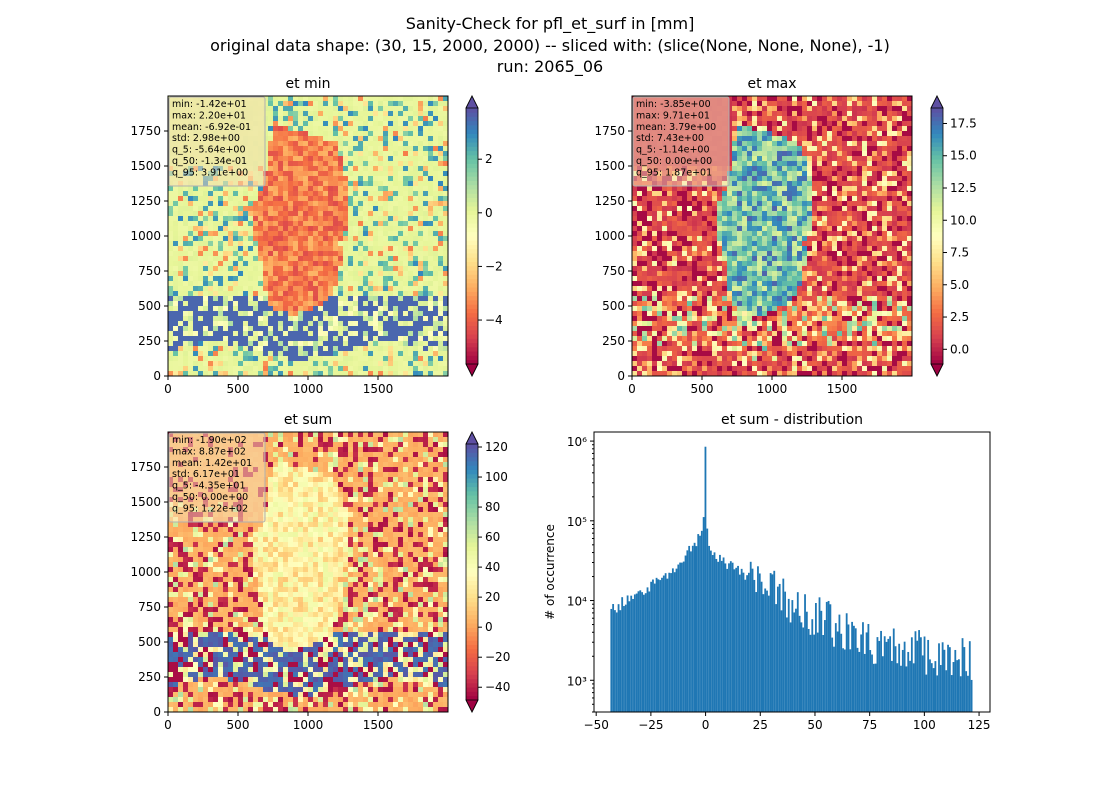  I want to click on colorbar-tick-label: 40, so click(492, 567).